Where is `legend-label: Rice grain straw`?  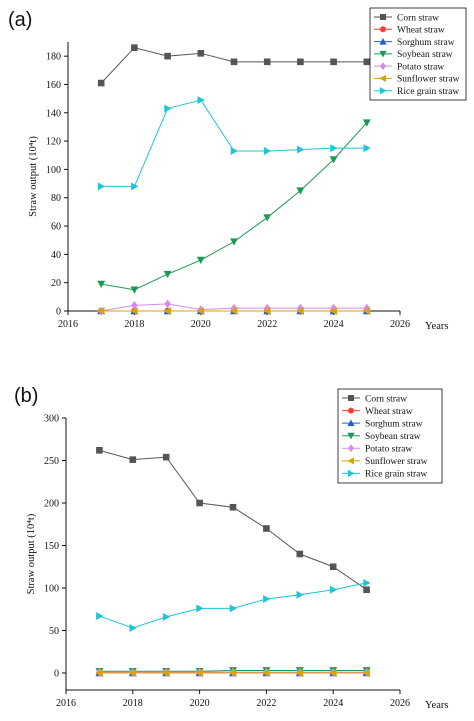 legend-label: Rice grain straw is located at coordinates (428, 92).